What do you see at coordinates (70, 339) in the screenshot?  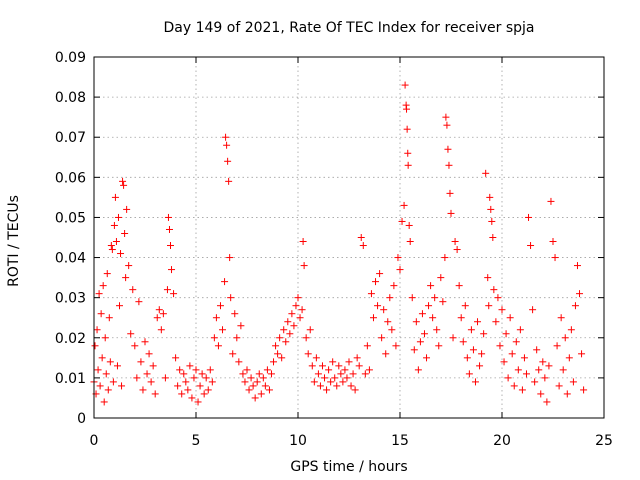 I see `y-tick-label: 0.02` at bounding box center [70, 339].